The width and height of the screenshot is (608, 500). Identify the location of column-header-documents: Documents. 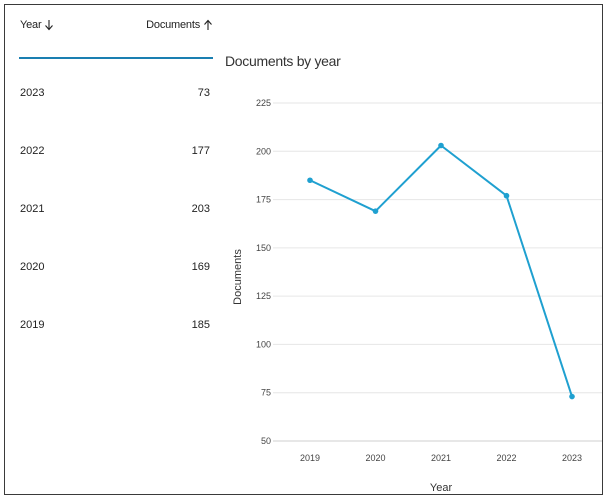
(179, 25).